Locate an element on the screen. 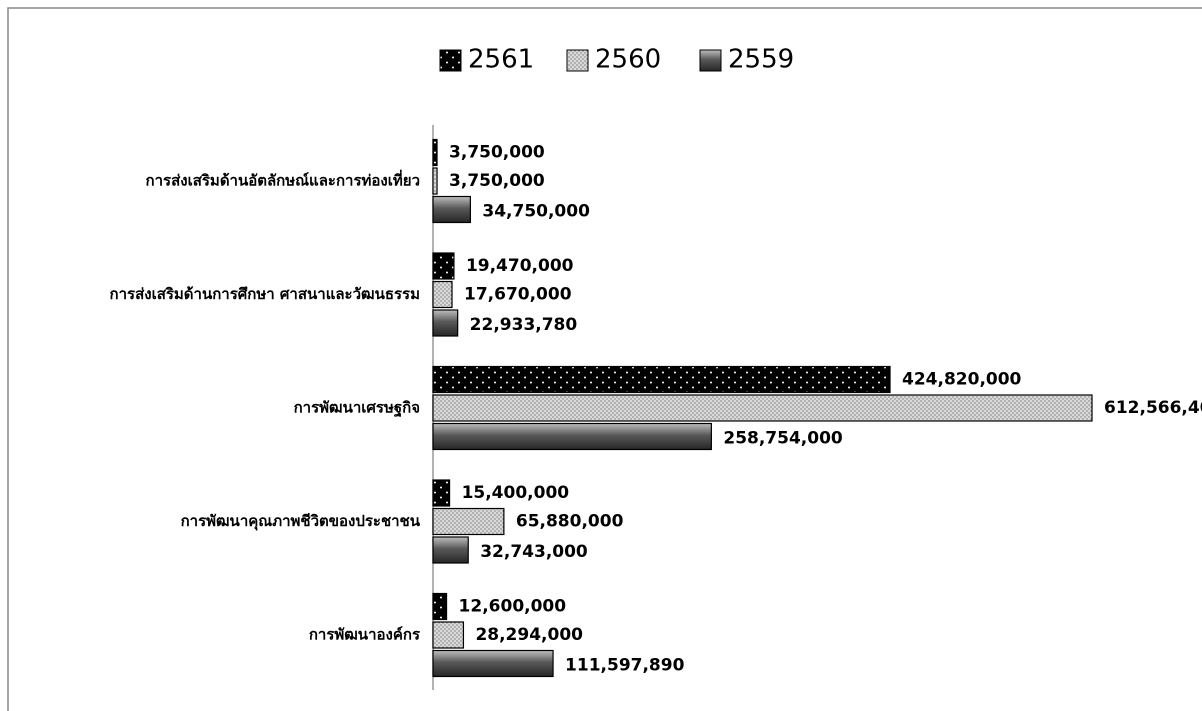 This screenshot has height=711, width=1202. value-label: 258,754,000 is located at coordinates (783, 439).